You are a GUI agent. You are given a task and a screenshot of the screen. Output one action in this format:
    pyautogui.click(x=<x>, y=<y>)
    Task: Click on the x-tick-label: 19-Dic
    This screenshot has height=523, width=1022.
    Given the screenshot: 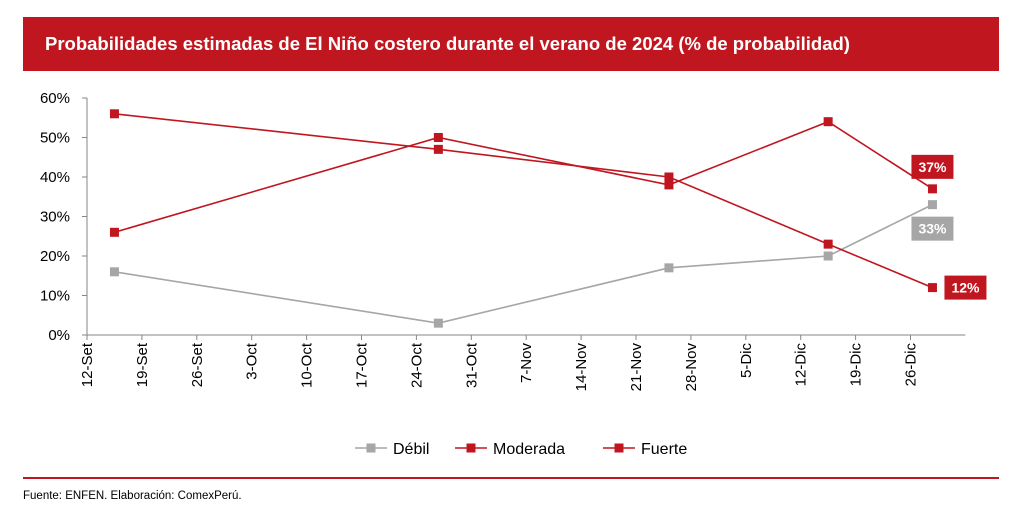 What is the action you would take?
    pyautogui.click(x=856, y=365)
    